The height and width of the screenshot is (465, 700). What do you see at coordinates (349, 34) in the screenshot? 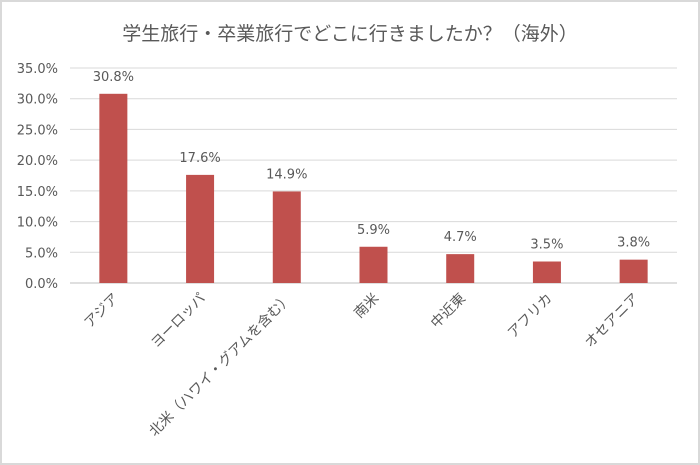
I see `chart-title: 学生旅行・卒業旅行でどこに行きましたか？（海外）` at bounding box center [349, 34].